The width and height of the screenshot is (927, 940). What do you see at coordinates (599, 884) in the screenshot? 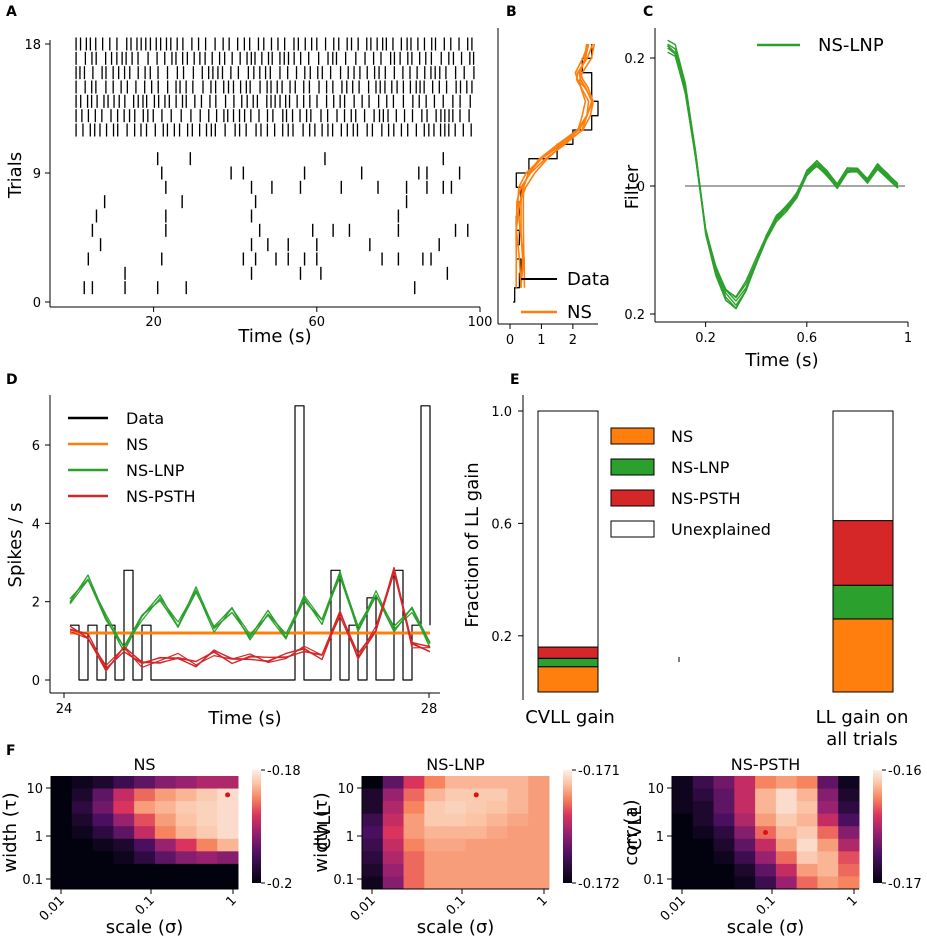
I see `colorbar-min-label: -0.172` at bounding box center [599, 884].